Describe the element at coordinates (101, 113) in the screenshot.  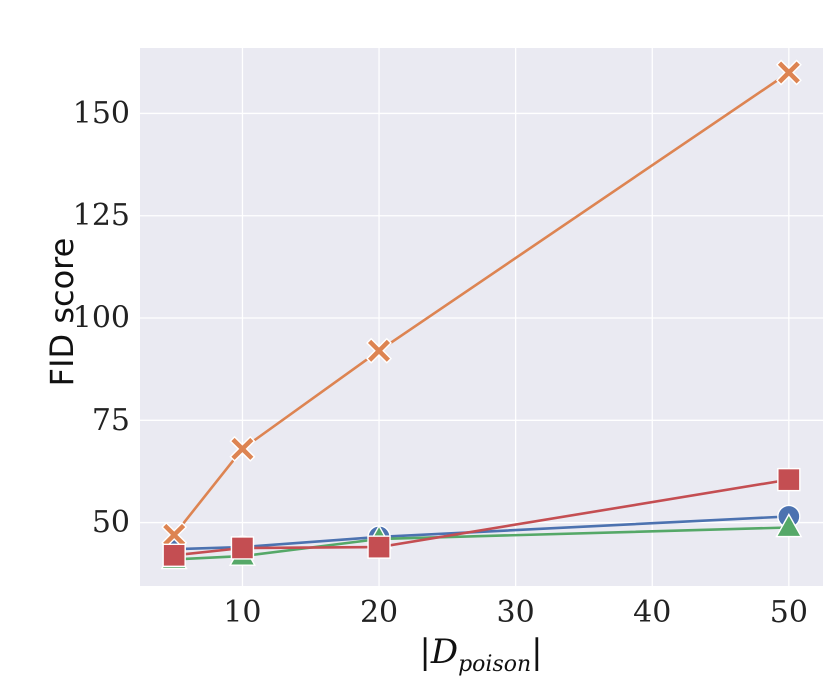
I see `y-tick-label: 150` at that location.